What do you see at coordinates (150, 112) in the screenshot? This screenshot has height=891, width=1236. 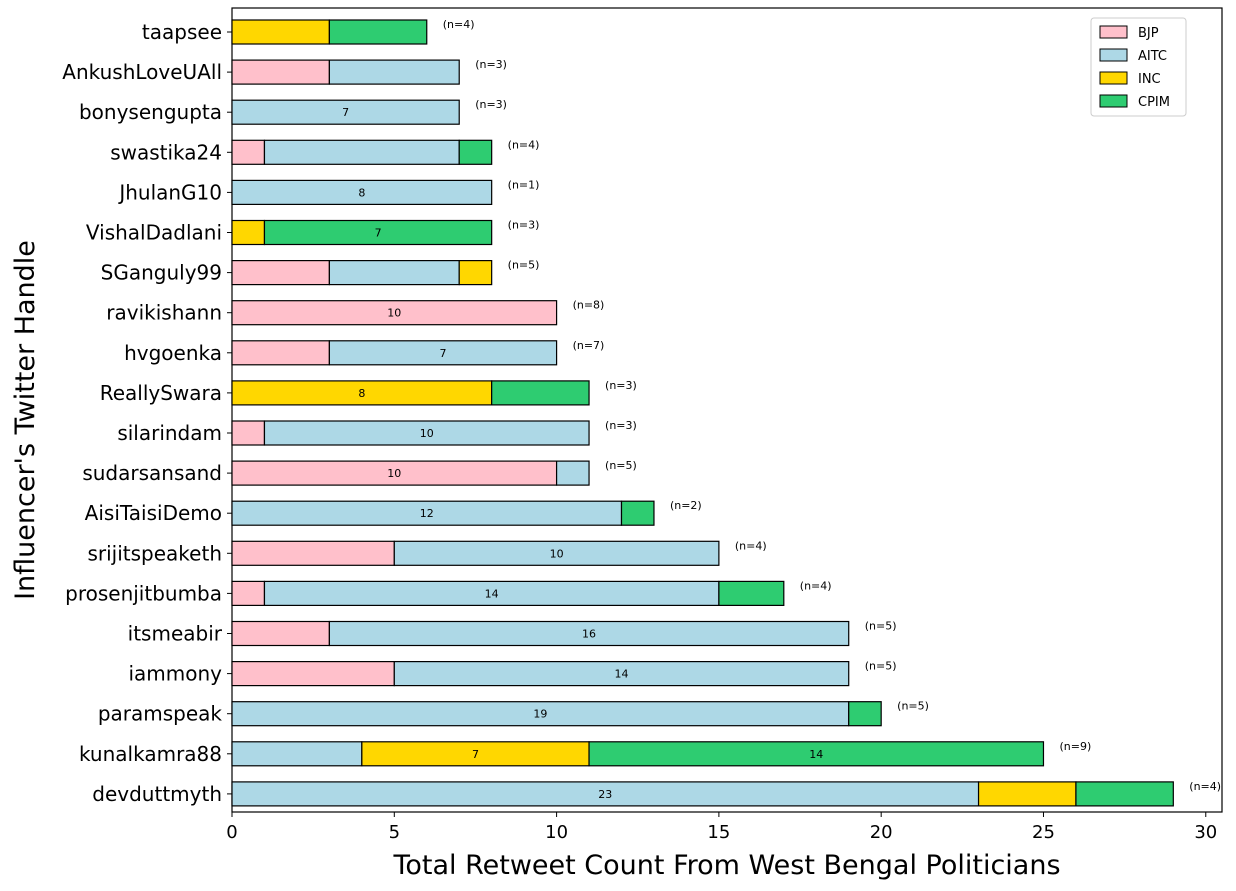 I see `y-tick-label: bonysengupta` at bounding box center [150, 112].